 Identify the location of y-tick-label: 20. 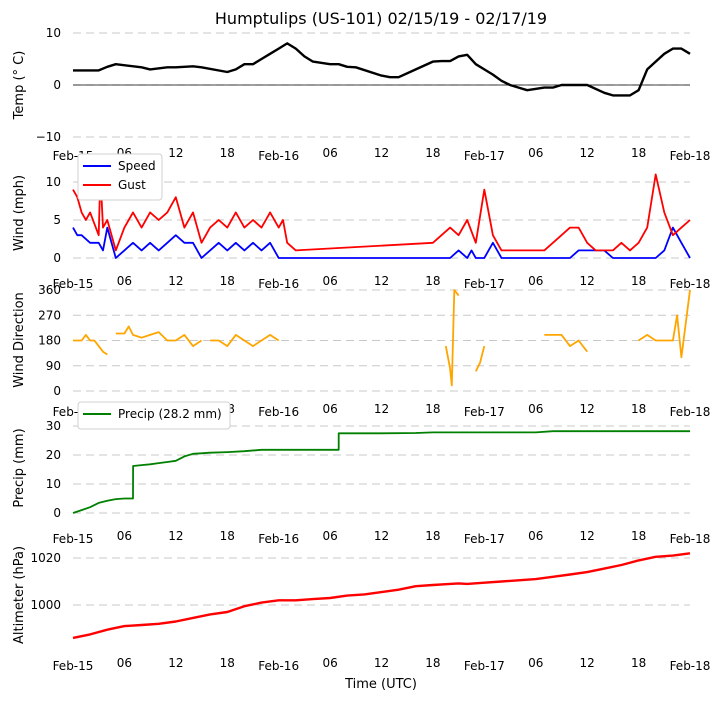
(53, 455).